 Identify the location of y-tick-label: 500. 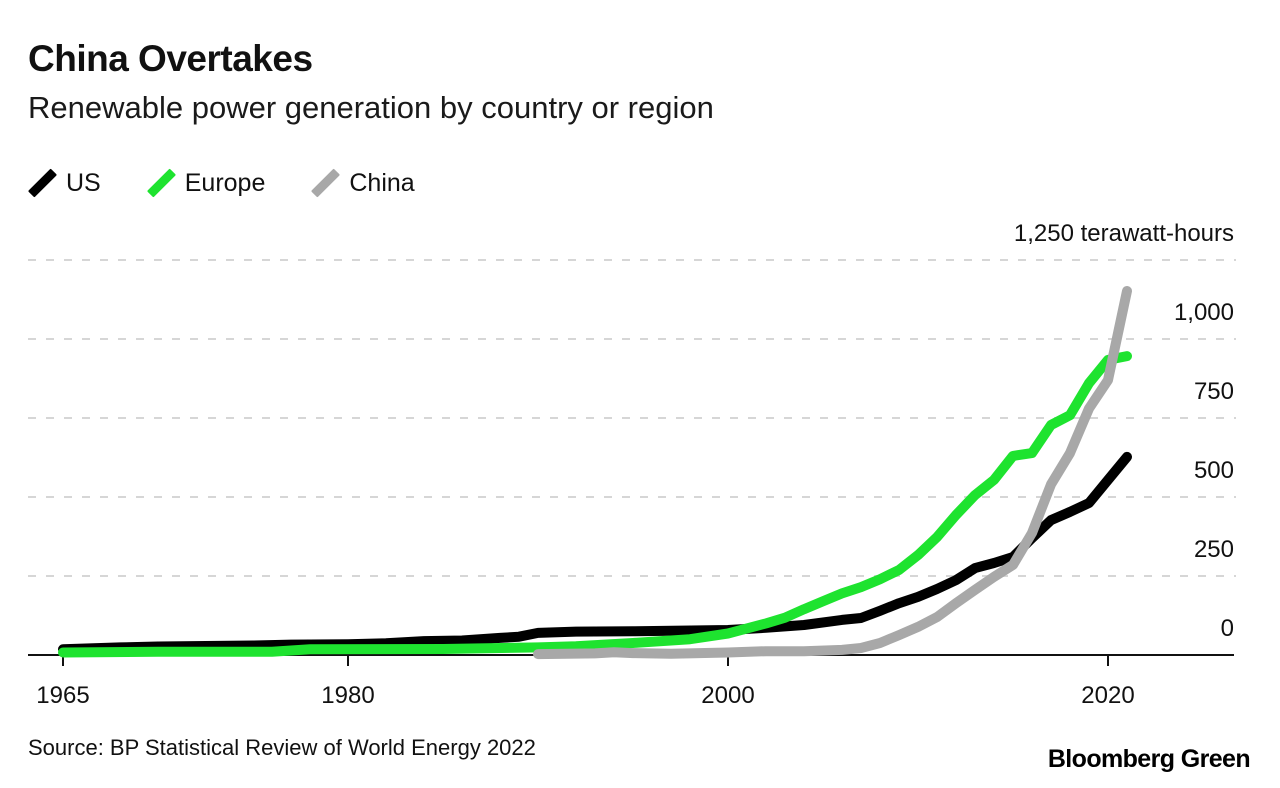
(1214, 470).